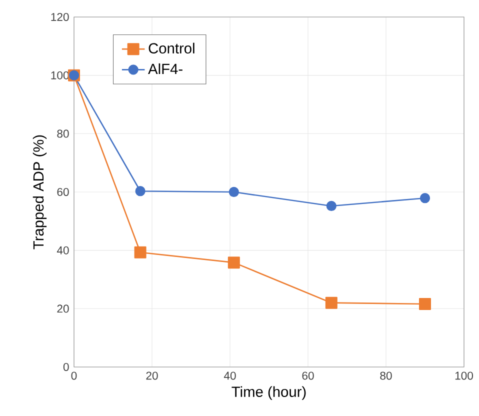 This screenshot has width=479, height=416. I want to click on y-tick-label: 80, so click(63, 134).